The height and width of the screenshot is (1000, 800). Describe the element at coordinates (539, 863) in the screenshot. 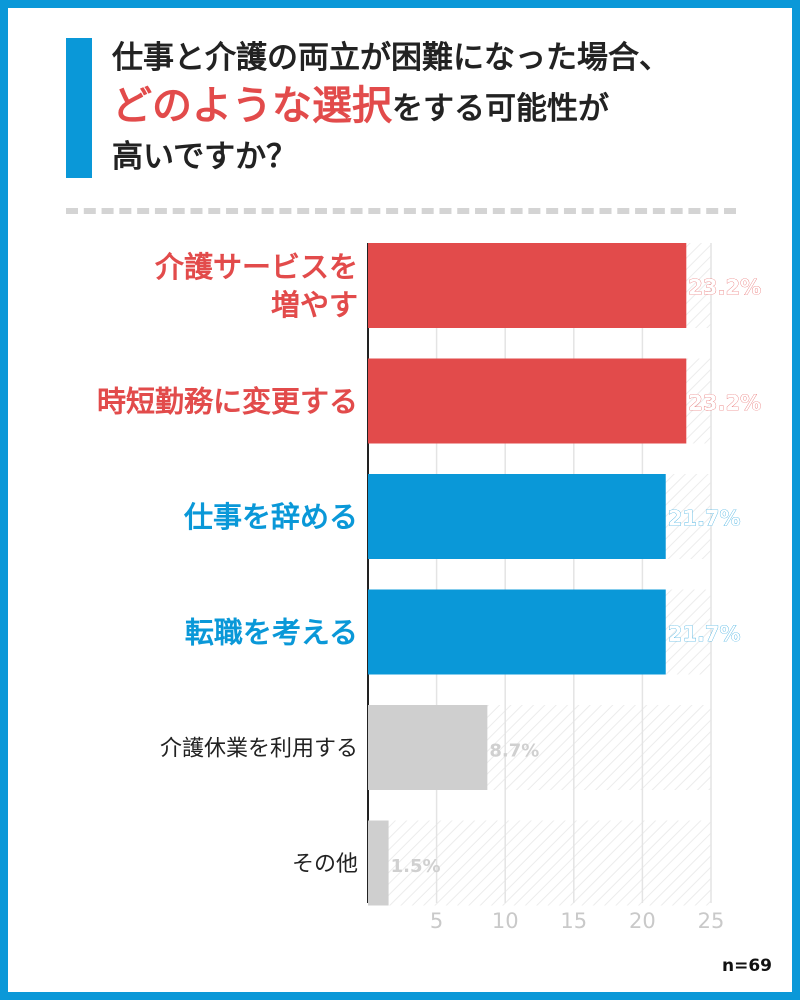

I see `bar-track` at that location.